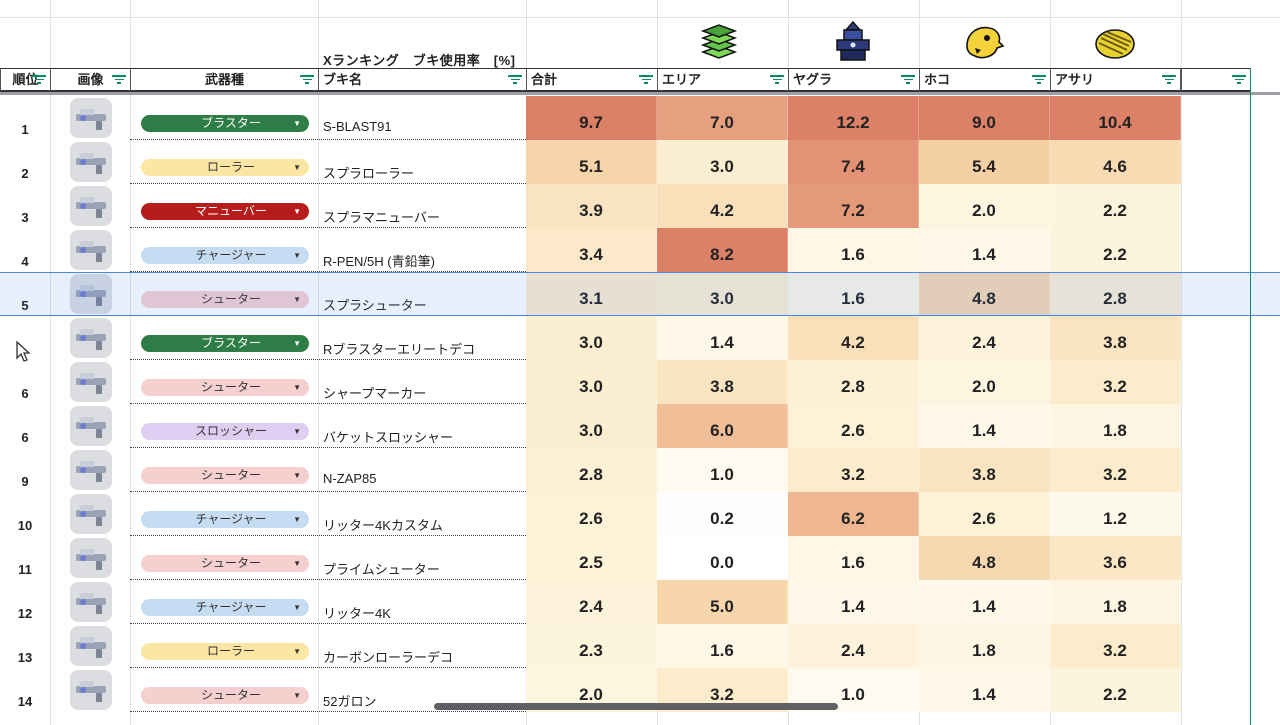  I want to click on rank-cell: 6, so click(25, 437).